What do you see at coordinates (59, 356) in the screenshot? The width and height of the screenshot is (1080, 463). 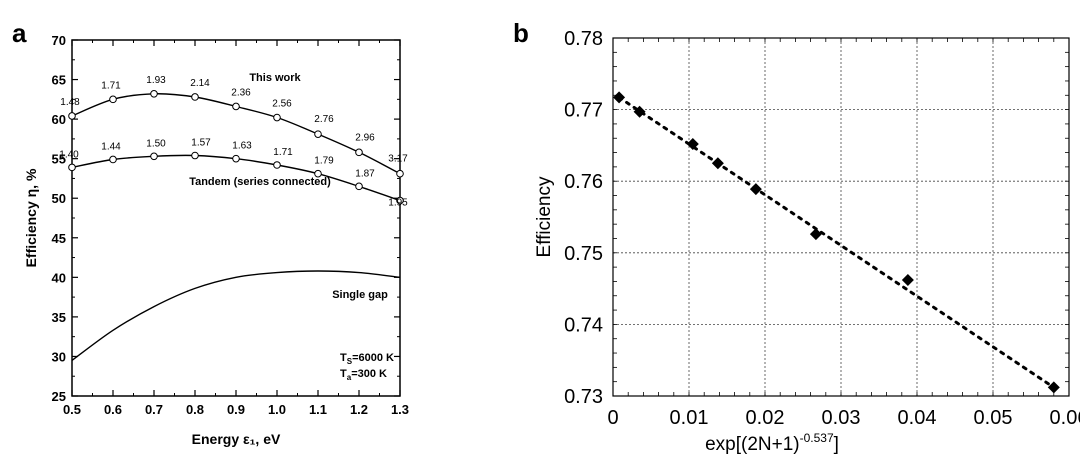 I see `chart-a-y-tick-label: 30` at bounding box center [59, 356].